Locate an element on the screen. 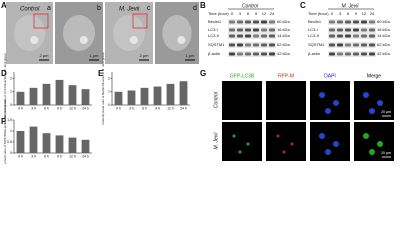 The width and height of the screenshot is (400, 240). x-tick-label: 24 h is located at coordinates (85, 108).